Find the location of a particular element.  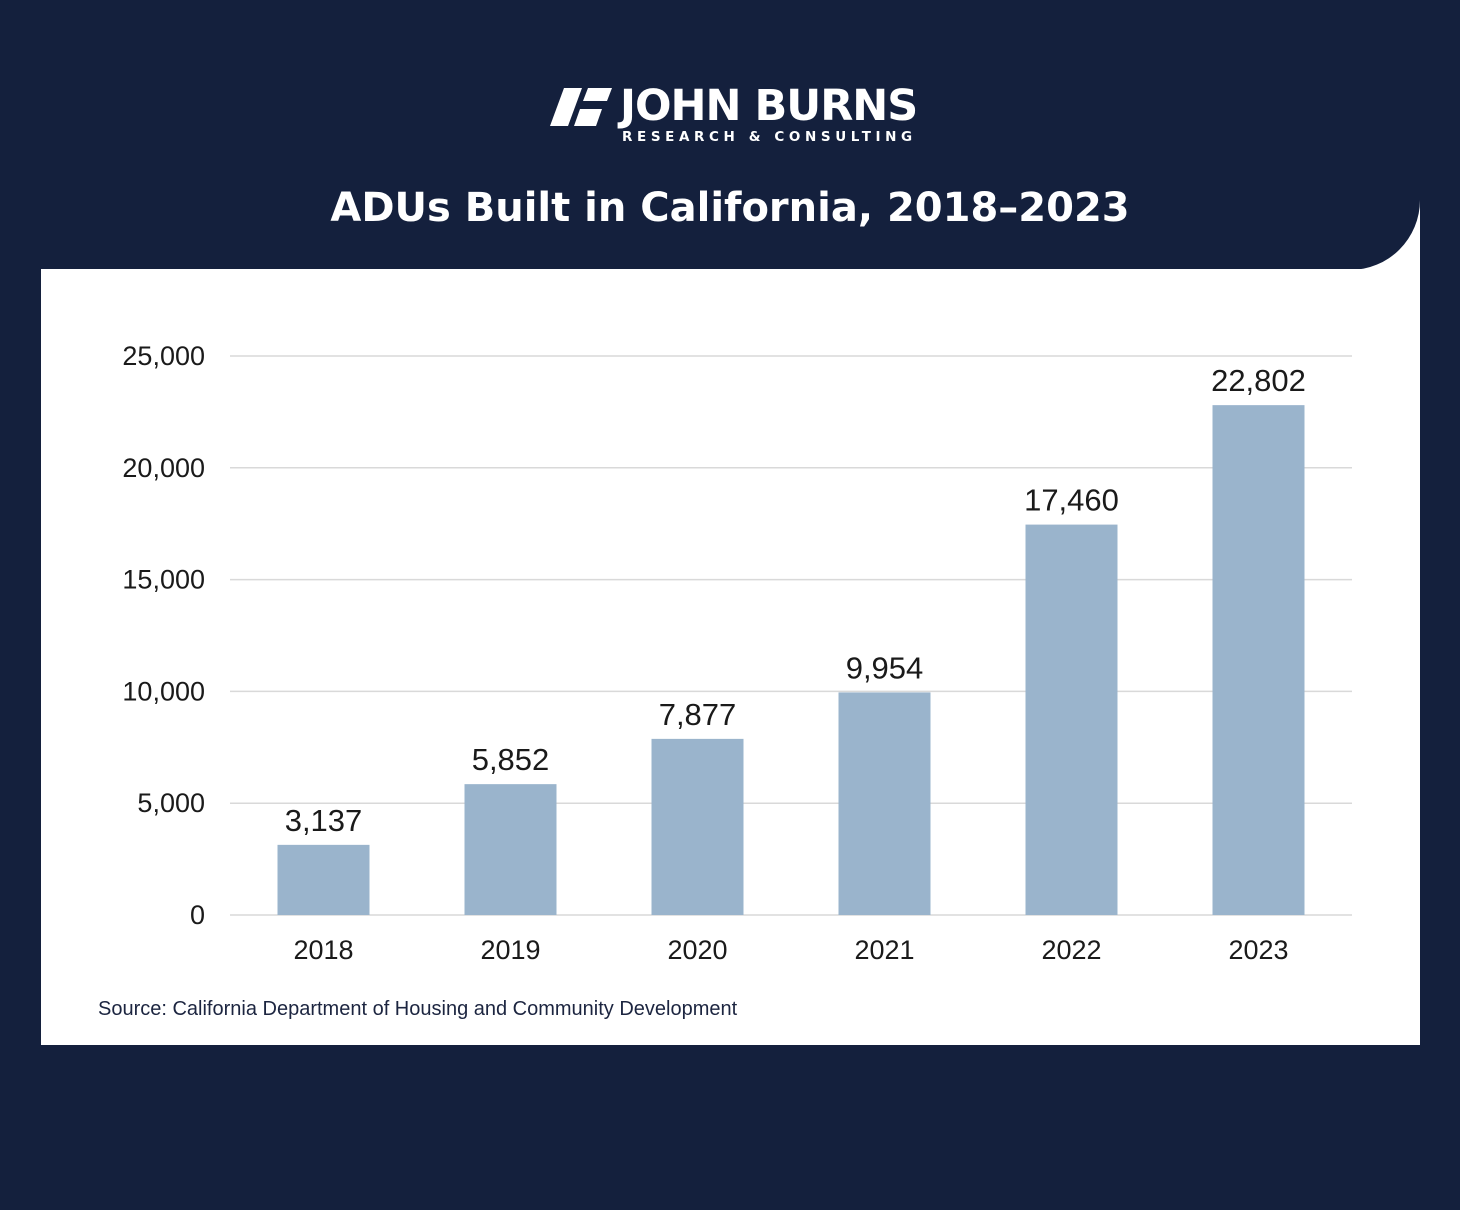

y-tick-label: 10,000 is located at coordinates (163, 691).